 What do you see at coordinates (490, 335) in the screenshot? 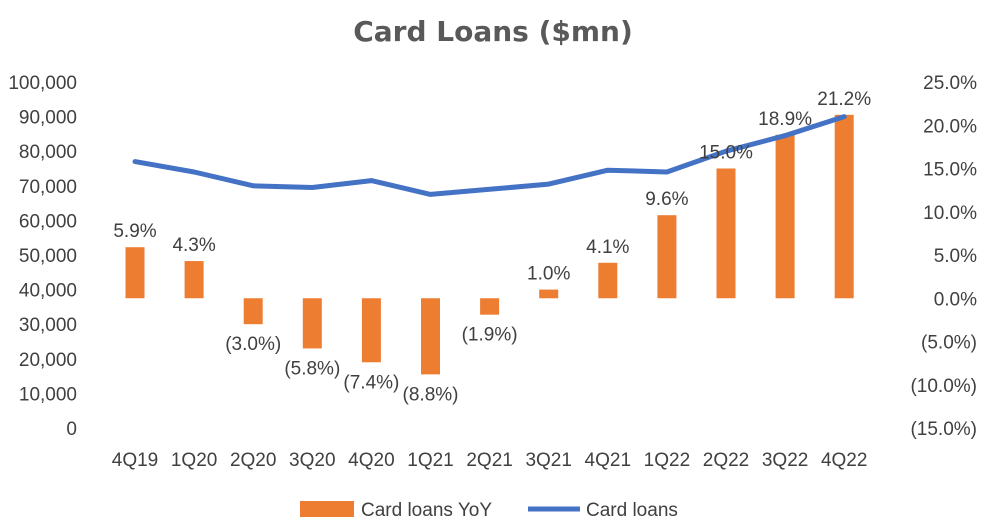
I see `bar-data-label: (1.9%)` at bounding box center [490, 335].